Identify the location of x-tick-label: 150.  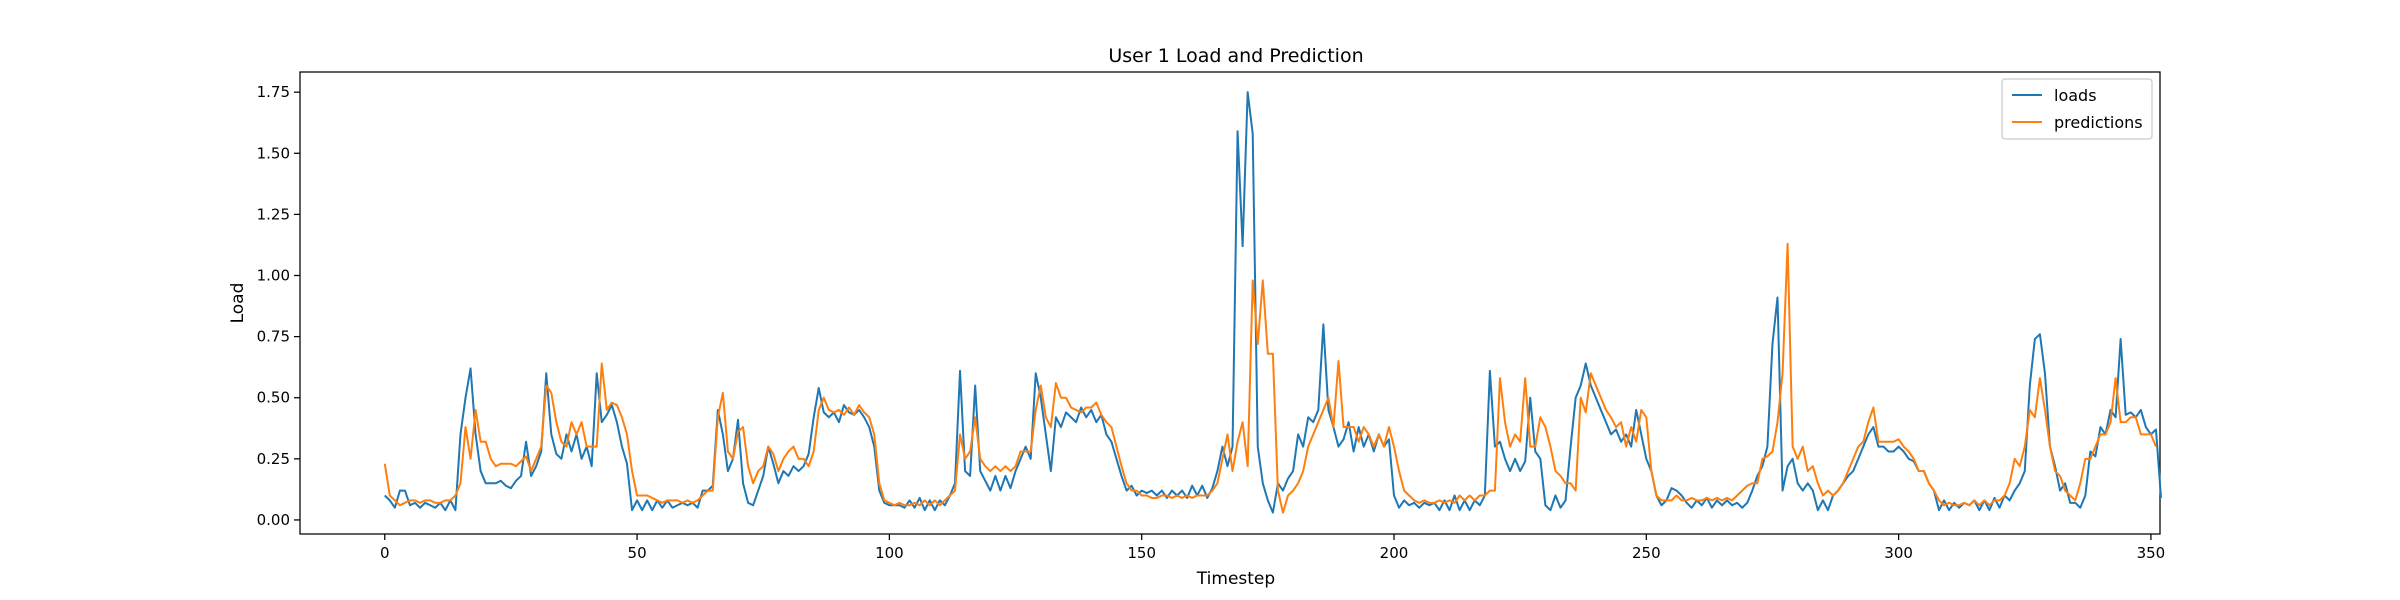
(1141, 553).